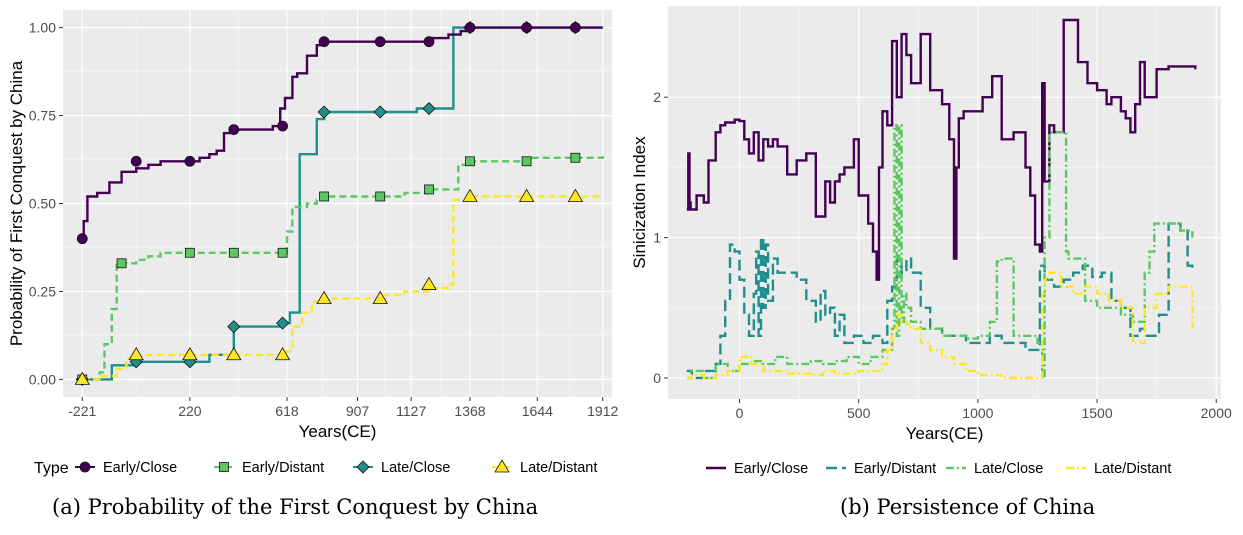 This screenshot has width=1243, height=535. What do you see at coordinates (287, 411) in the screenshot?
I see `x-tick-label: 618` at bounding box center [287, 411].